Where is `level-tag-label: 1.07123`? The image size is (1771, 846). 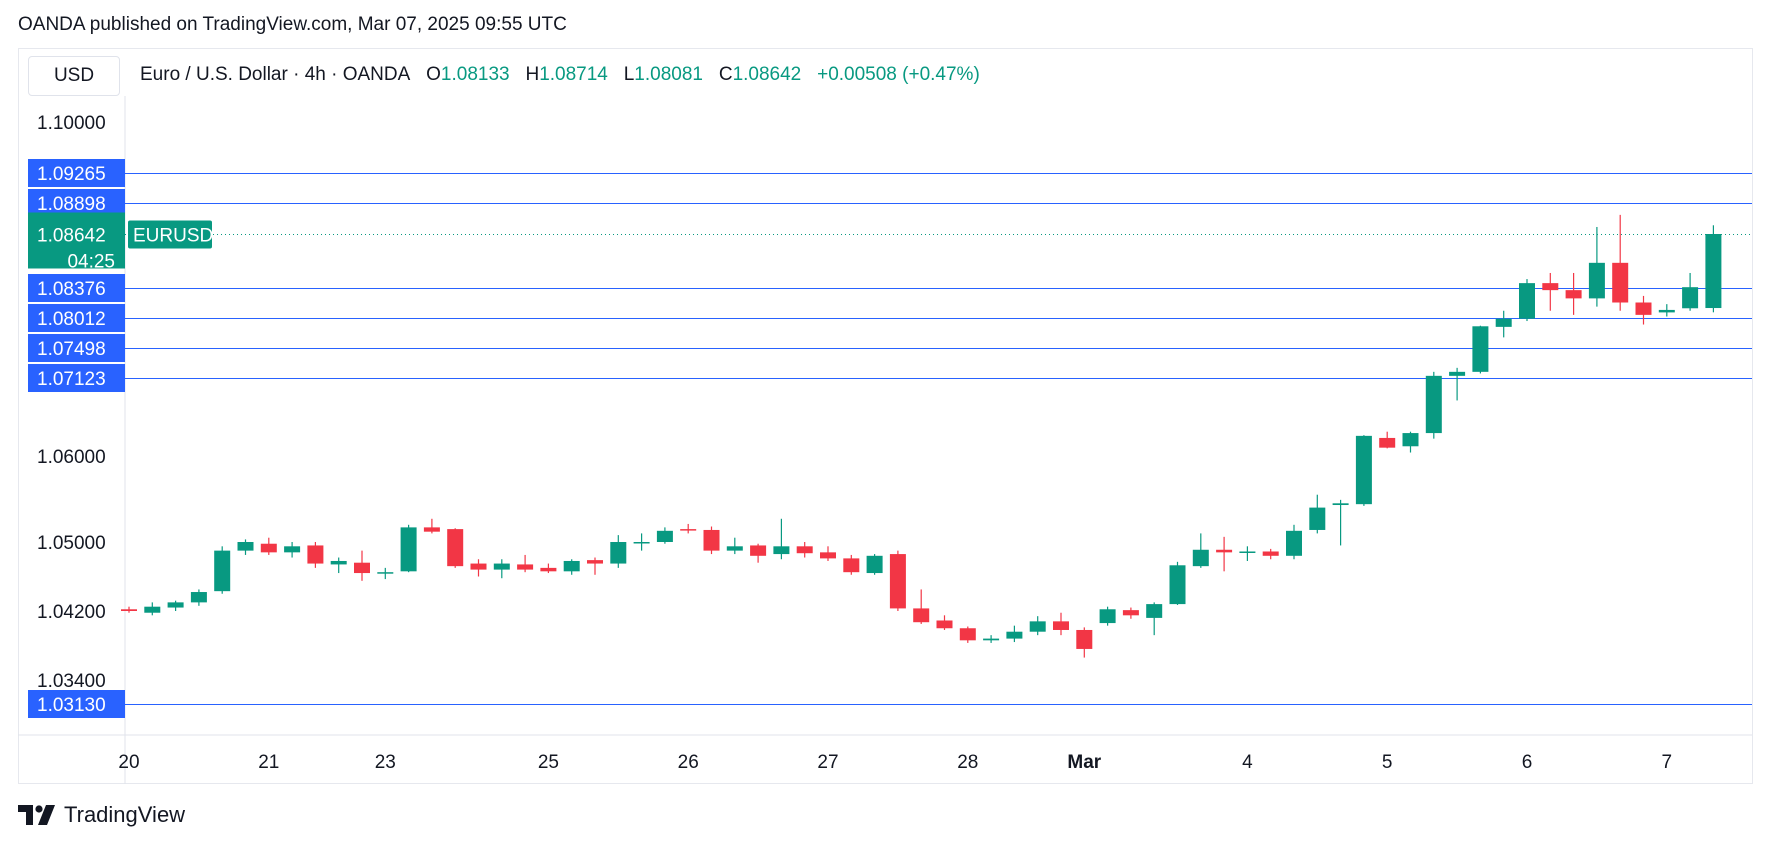
level-tag-label: 1.07123 is located at coordinates (71, 379).